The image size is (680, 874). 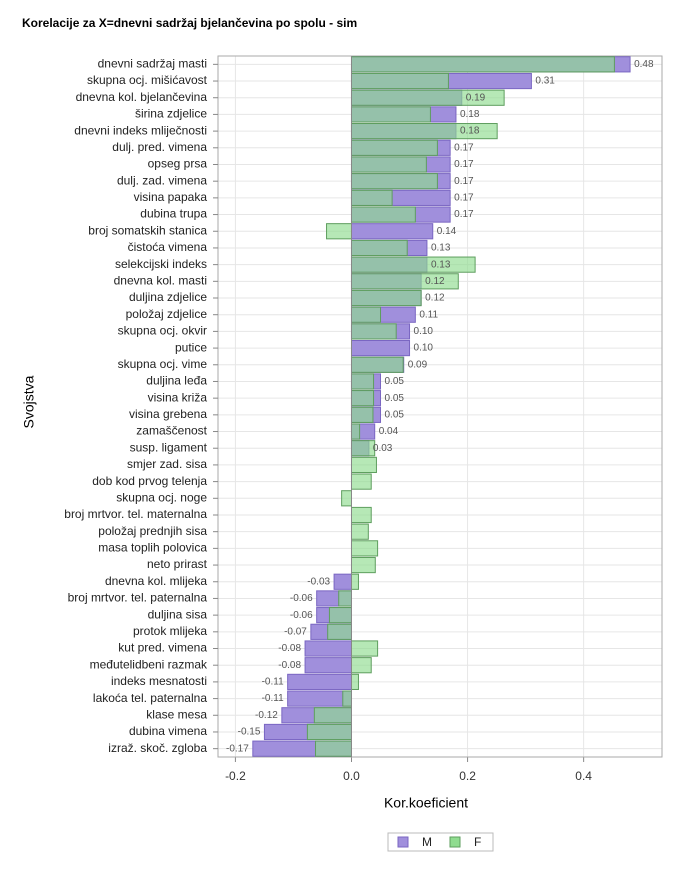 I want to click on y-tick-label: selekcijski indeks, so click(x=161, y=264).